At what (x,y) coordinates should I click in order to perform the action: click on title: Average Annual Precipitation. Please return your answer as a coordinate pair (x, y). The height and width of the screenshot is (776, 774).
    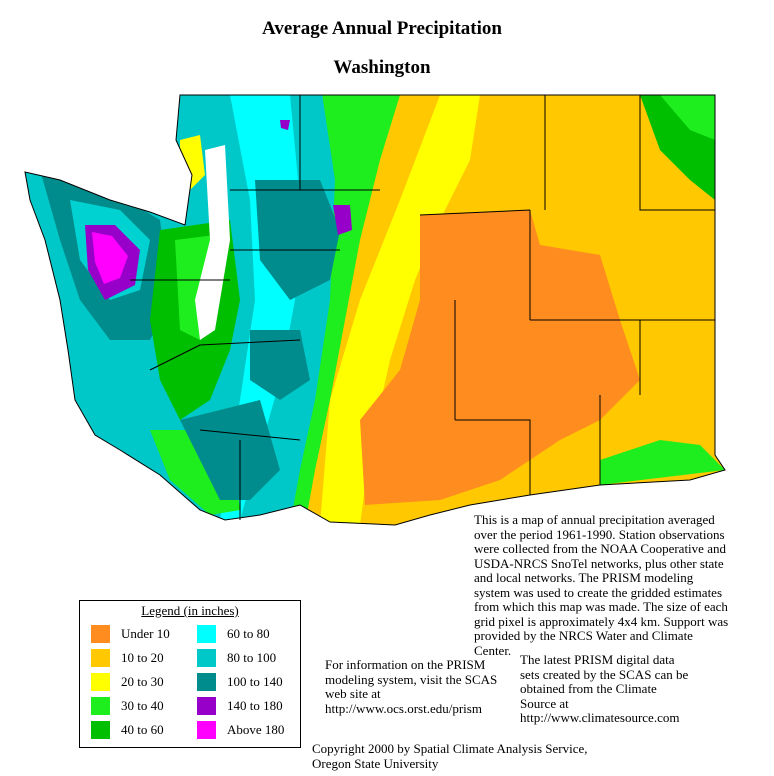
    Looking at the image, I should click on (382, 28).